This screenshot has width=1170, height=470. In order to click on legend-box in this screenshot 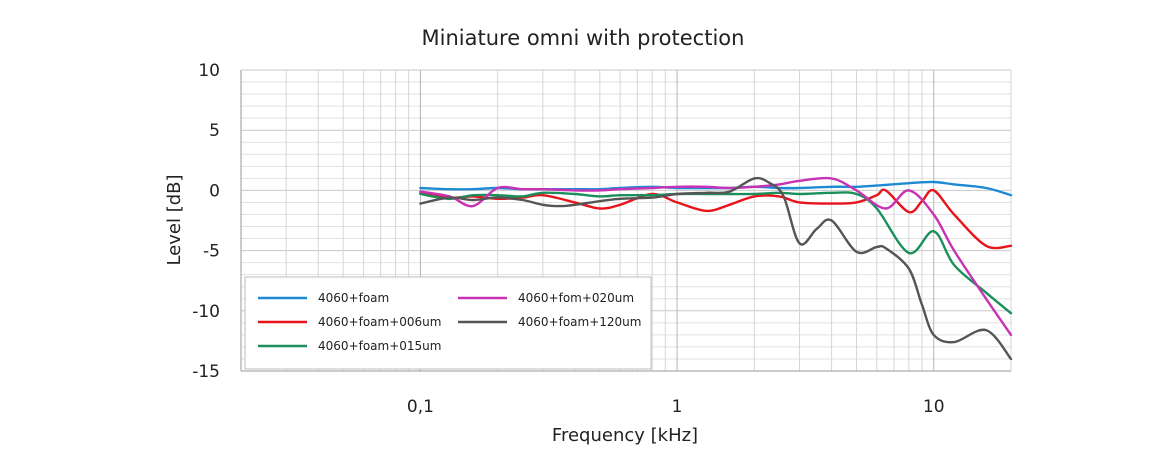, I will do `click(448, 323)`.